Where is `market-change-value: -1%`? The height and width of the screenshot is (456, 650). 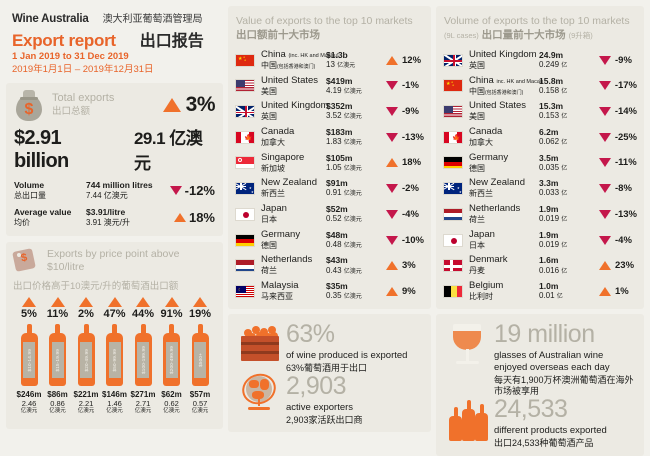 market-change-value: -1% is located at coordinates (410, 86).